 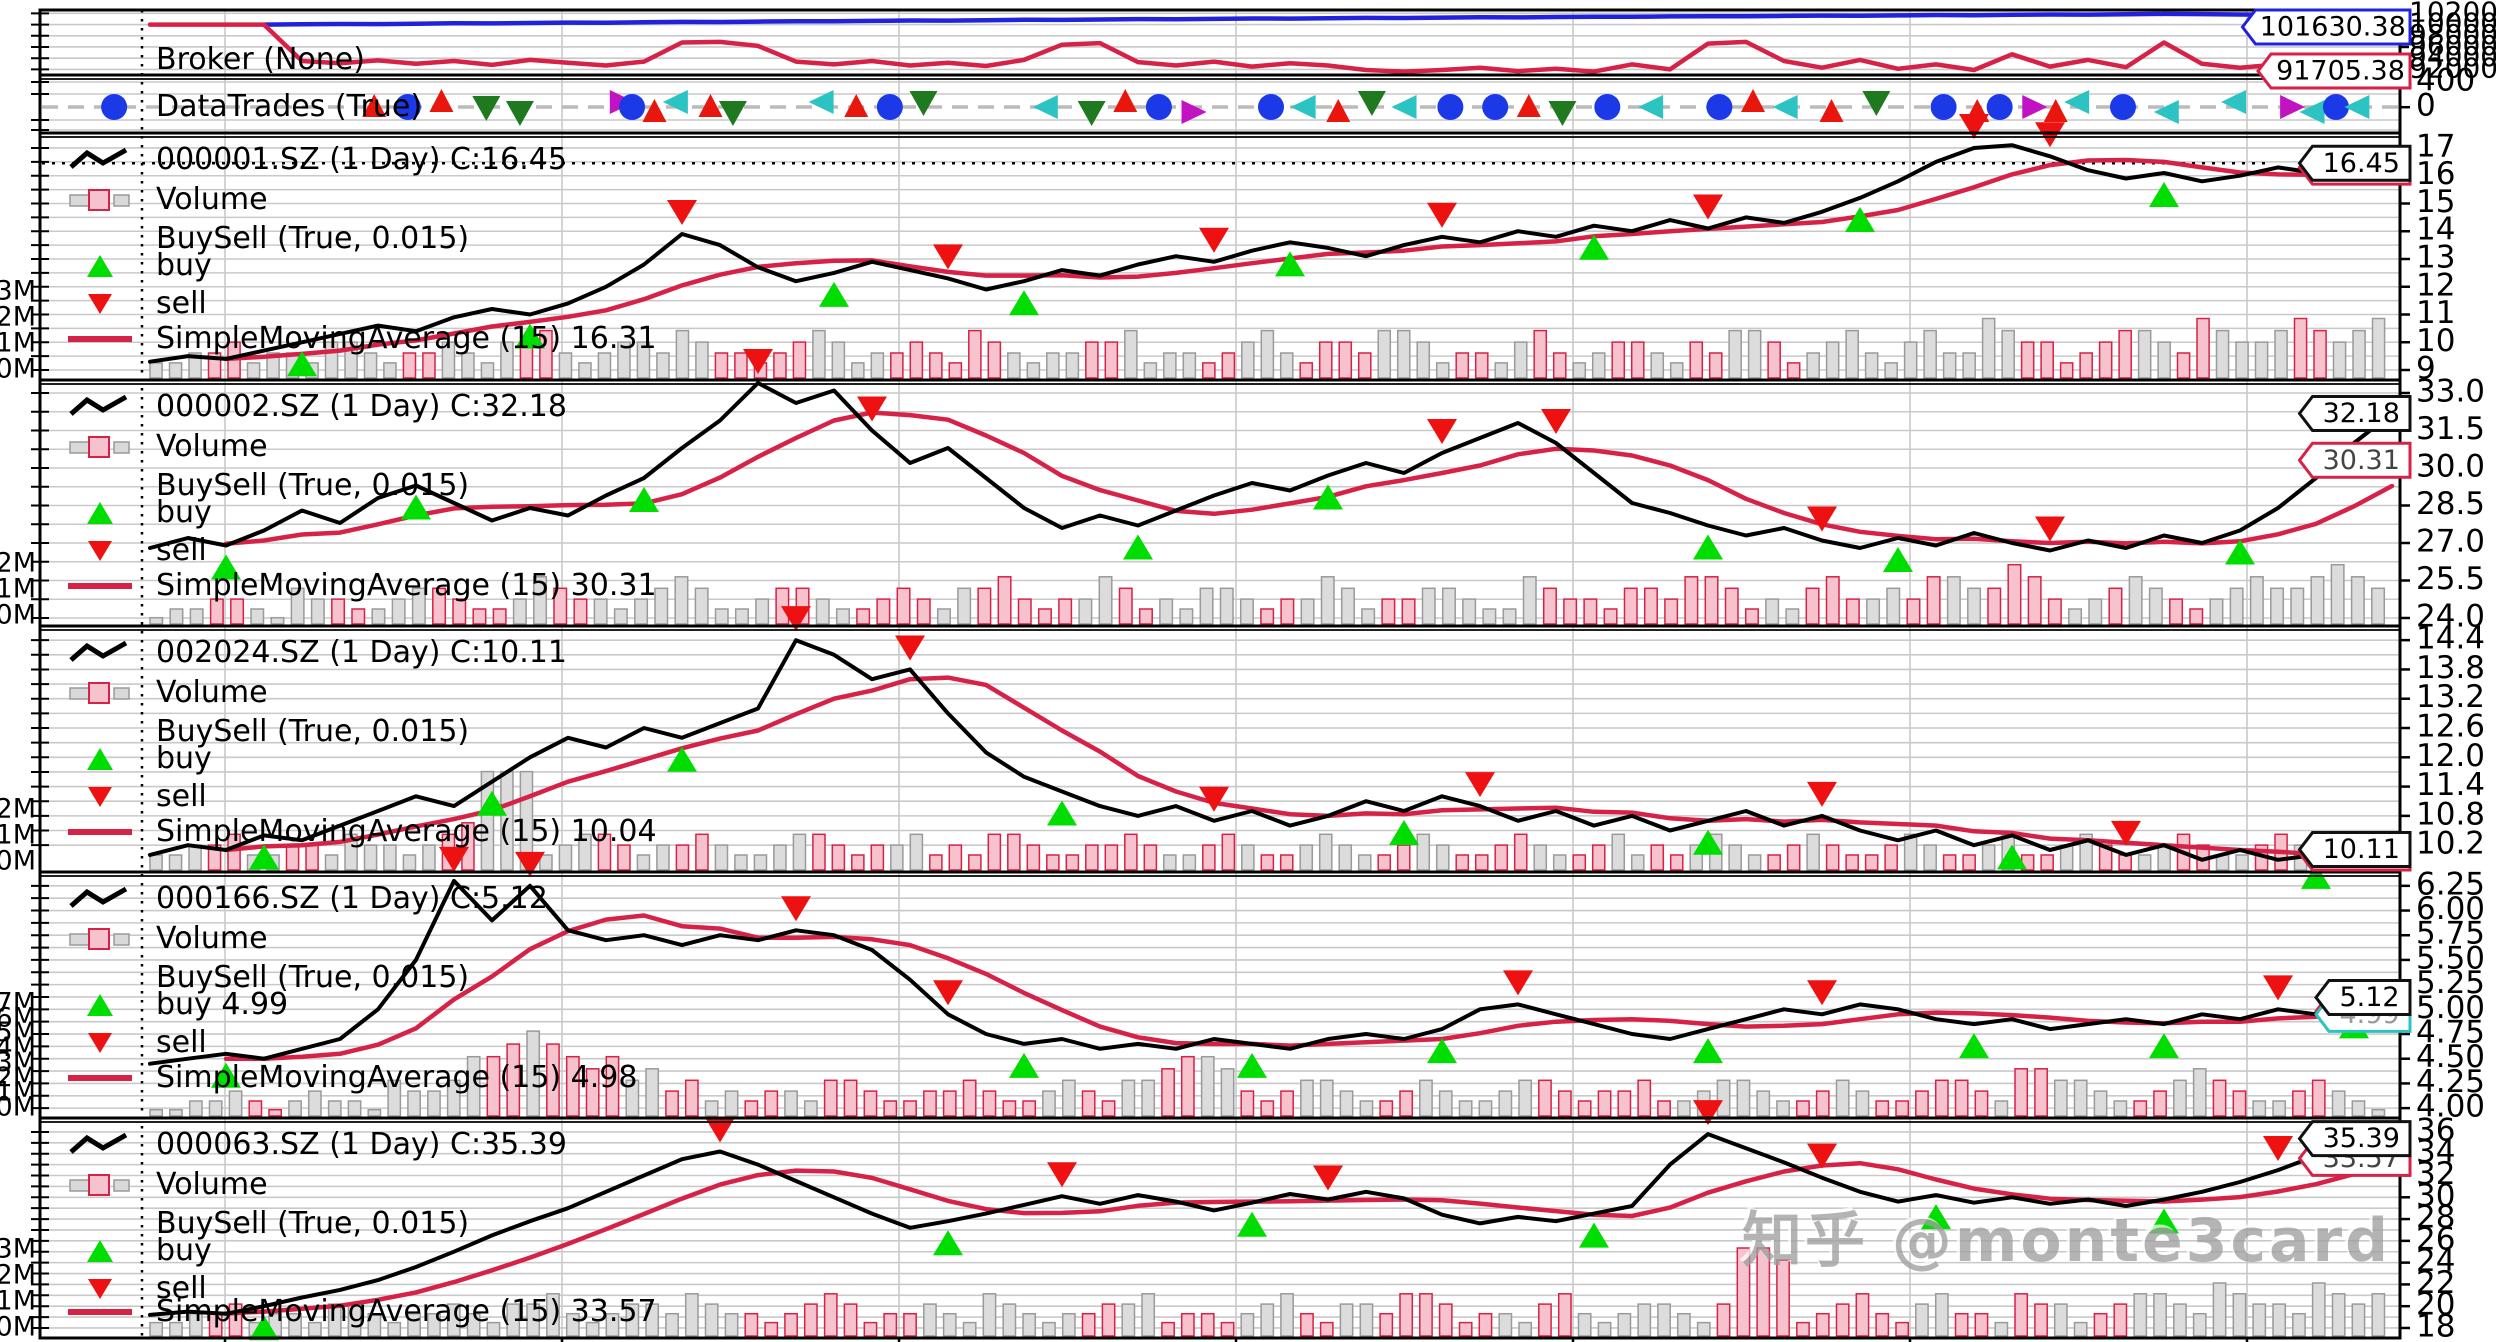 I want to click on datatrades-panel, so click(x=1220, y=107).